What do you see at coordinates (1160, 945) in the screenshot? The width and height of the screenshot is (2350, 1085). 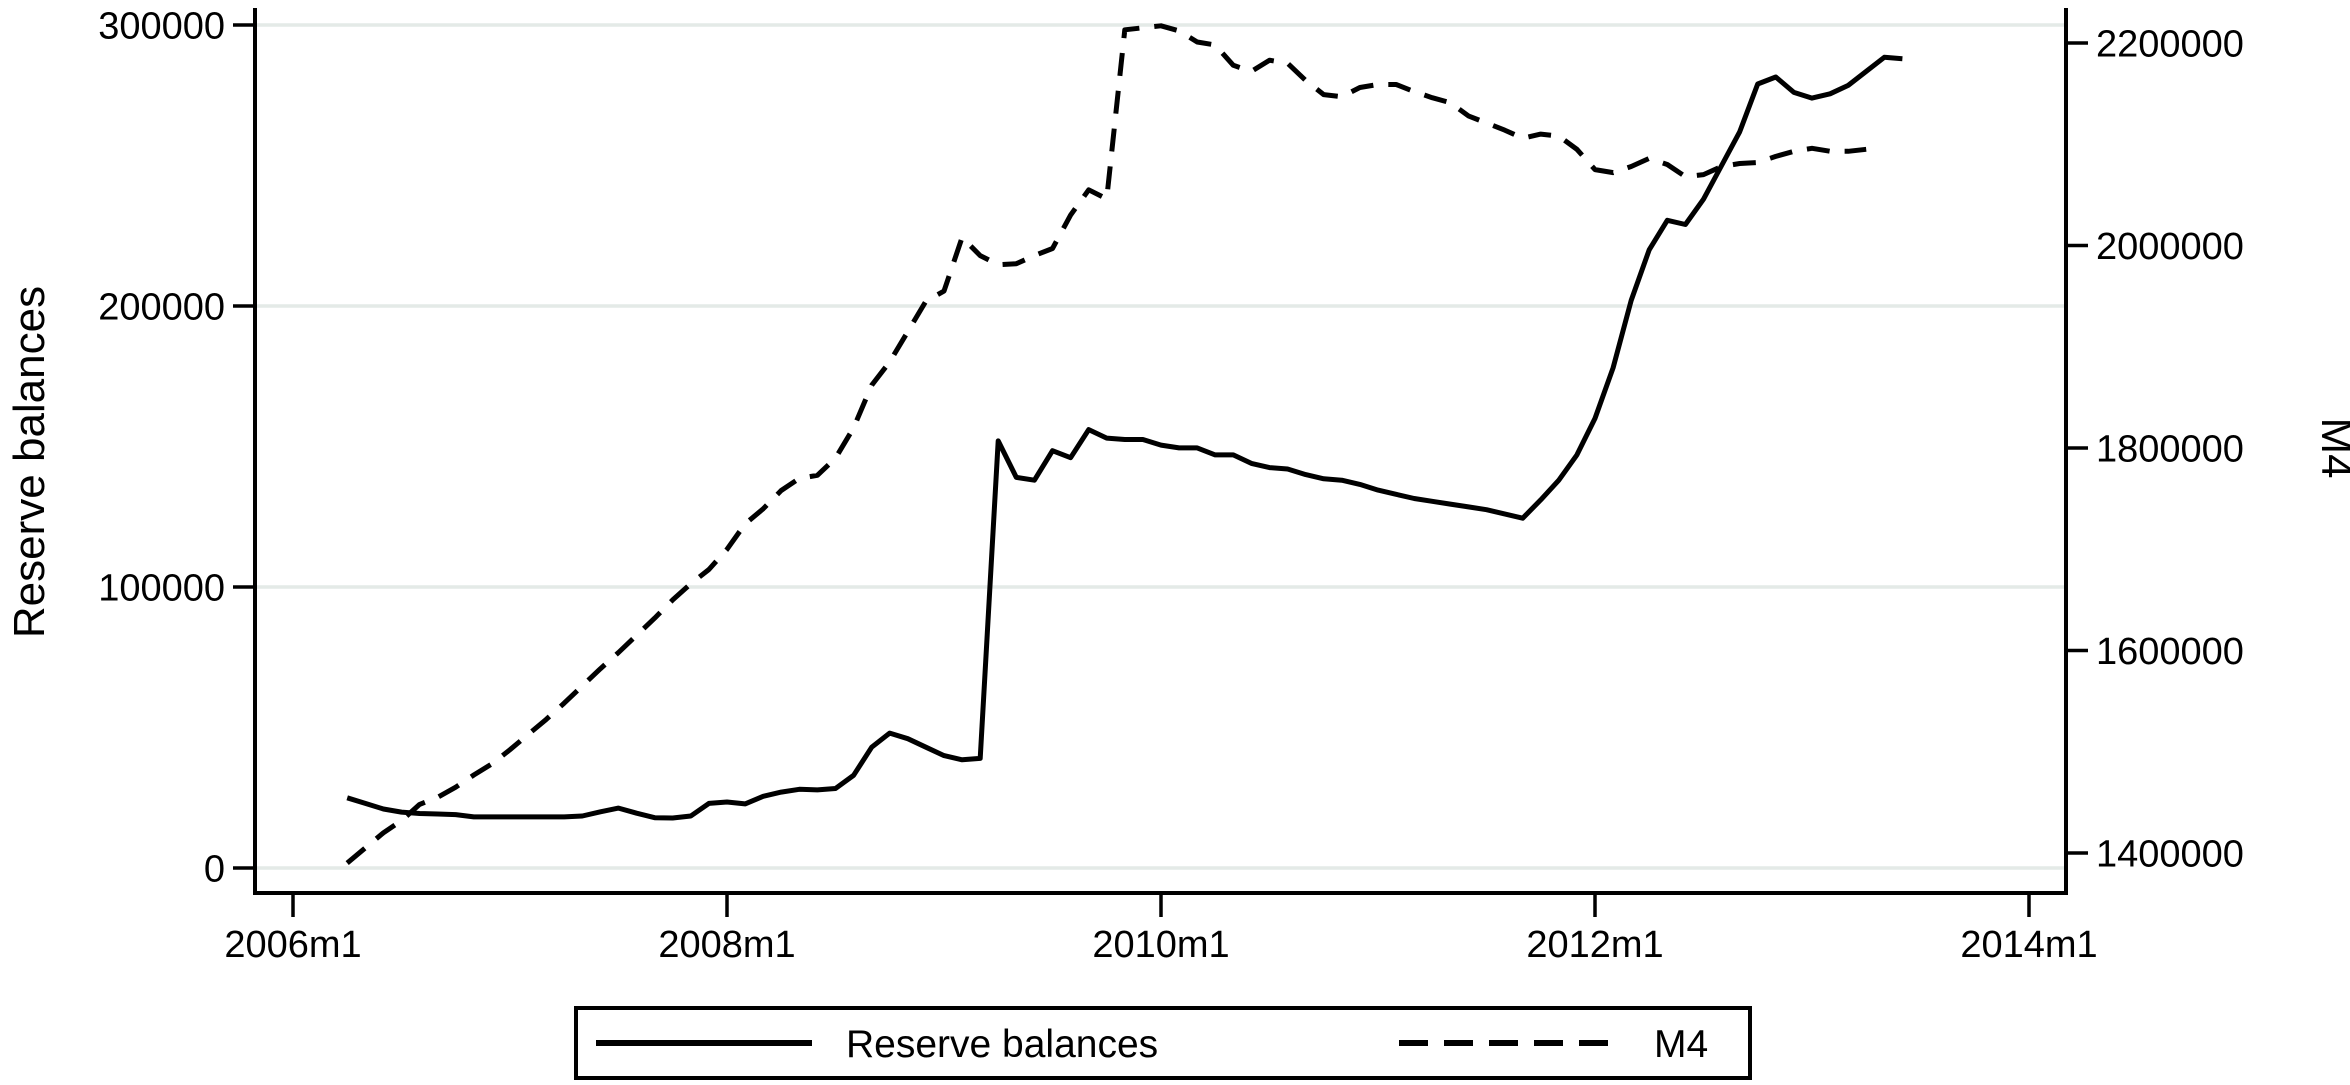 I see `x-tick-label: 2010m1` at bounding box center [1160, 945].